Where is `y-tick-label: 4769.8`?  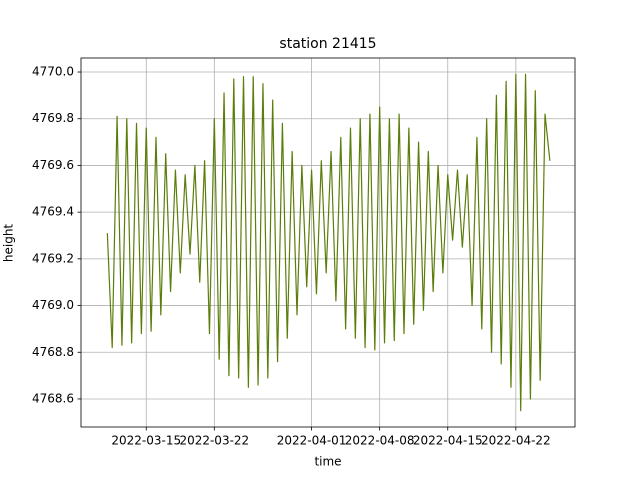
y-tick-label: 4769.8 is located at coordinates (53, 118).